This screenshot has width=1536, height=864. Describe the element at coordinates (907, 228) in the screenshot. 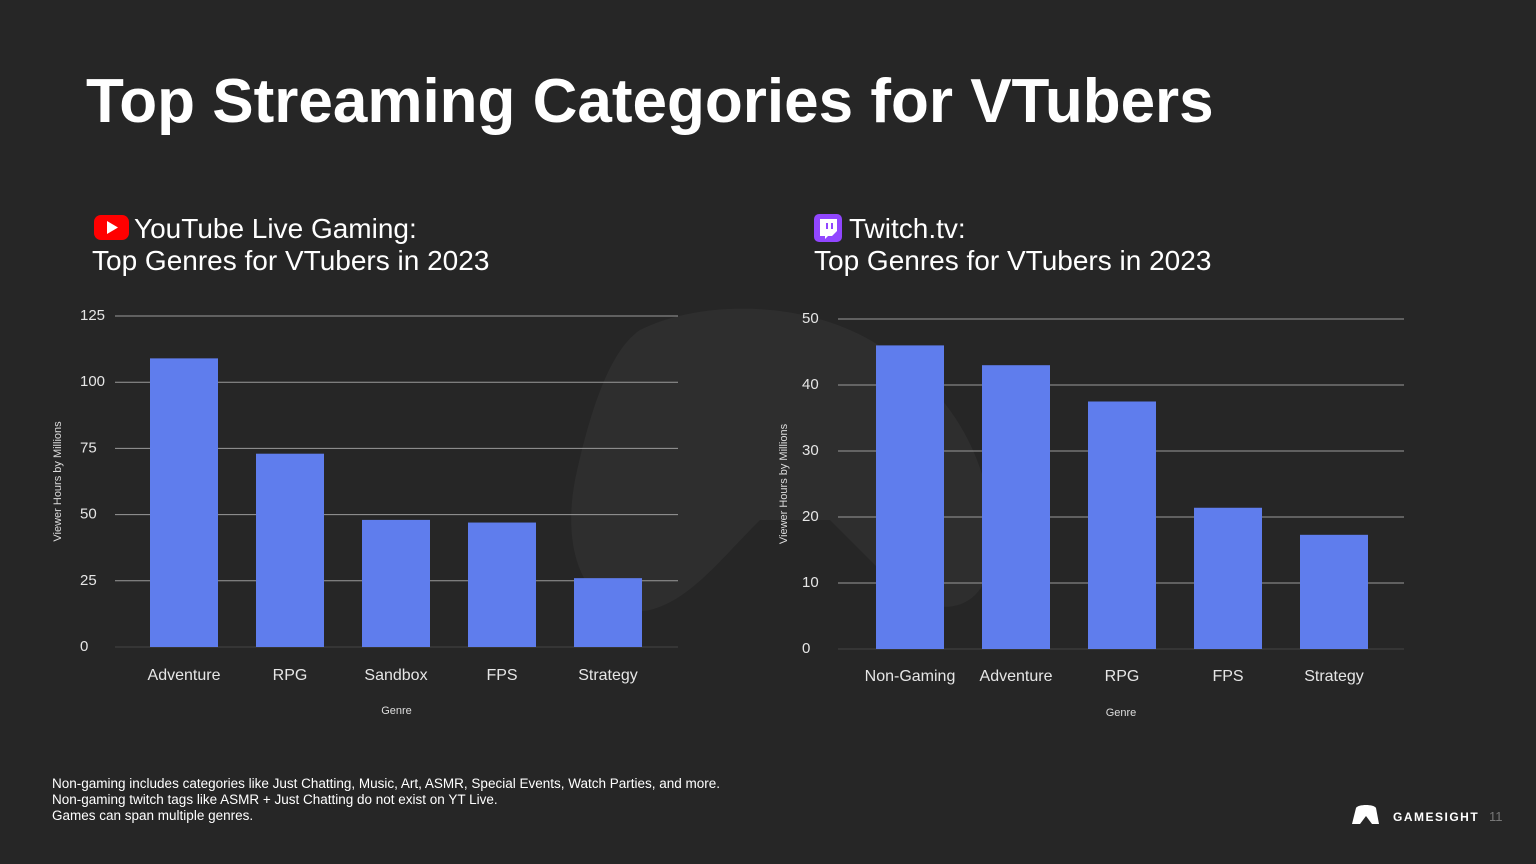

I see `chart-title: Twitch.tv:` at that location.